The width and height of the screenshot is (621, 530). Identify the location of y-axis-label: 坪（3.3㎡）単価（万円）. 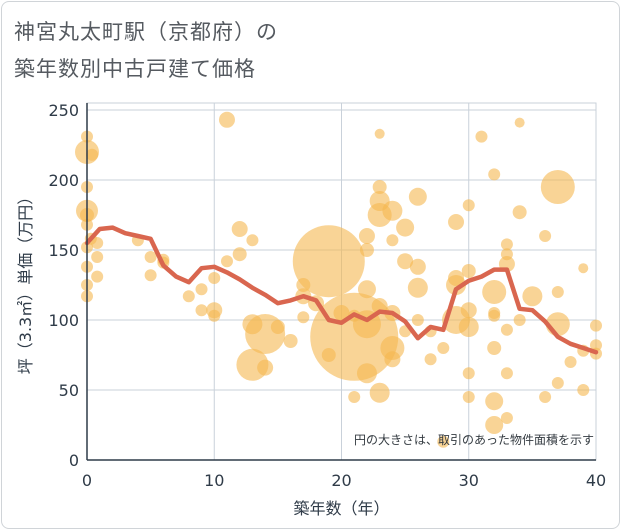
(25, 281).